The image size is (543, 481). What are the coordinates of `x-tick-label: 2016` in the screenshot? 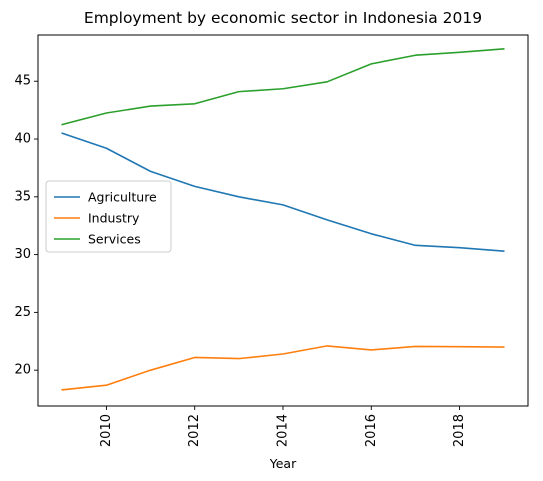 It's located at (371, 430).